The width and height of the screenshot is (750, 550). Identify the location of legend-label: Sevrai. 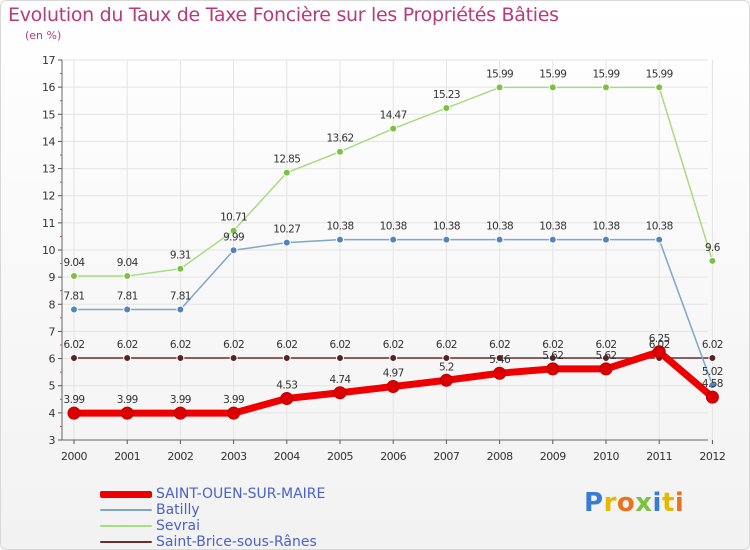
(178, 526).